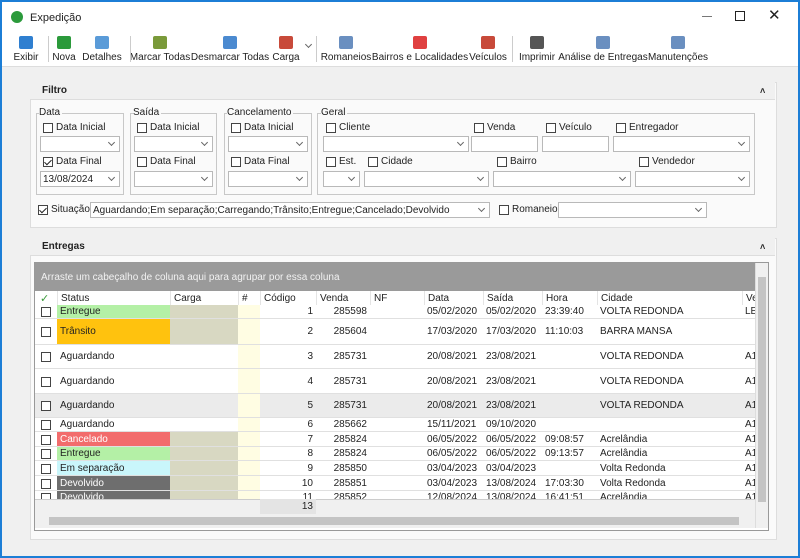 The image size is (800, 558). Describe the element at coordinates (749, 298) in the screenshot. I see `column-header: Ve` at that location.